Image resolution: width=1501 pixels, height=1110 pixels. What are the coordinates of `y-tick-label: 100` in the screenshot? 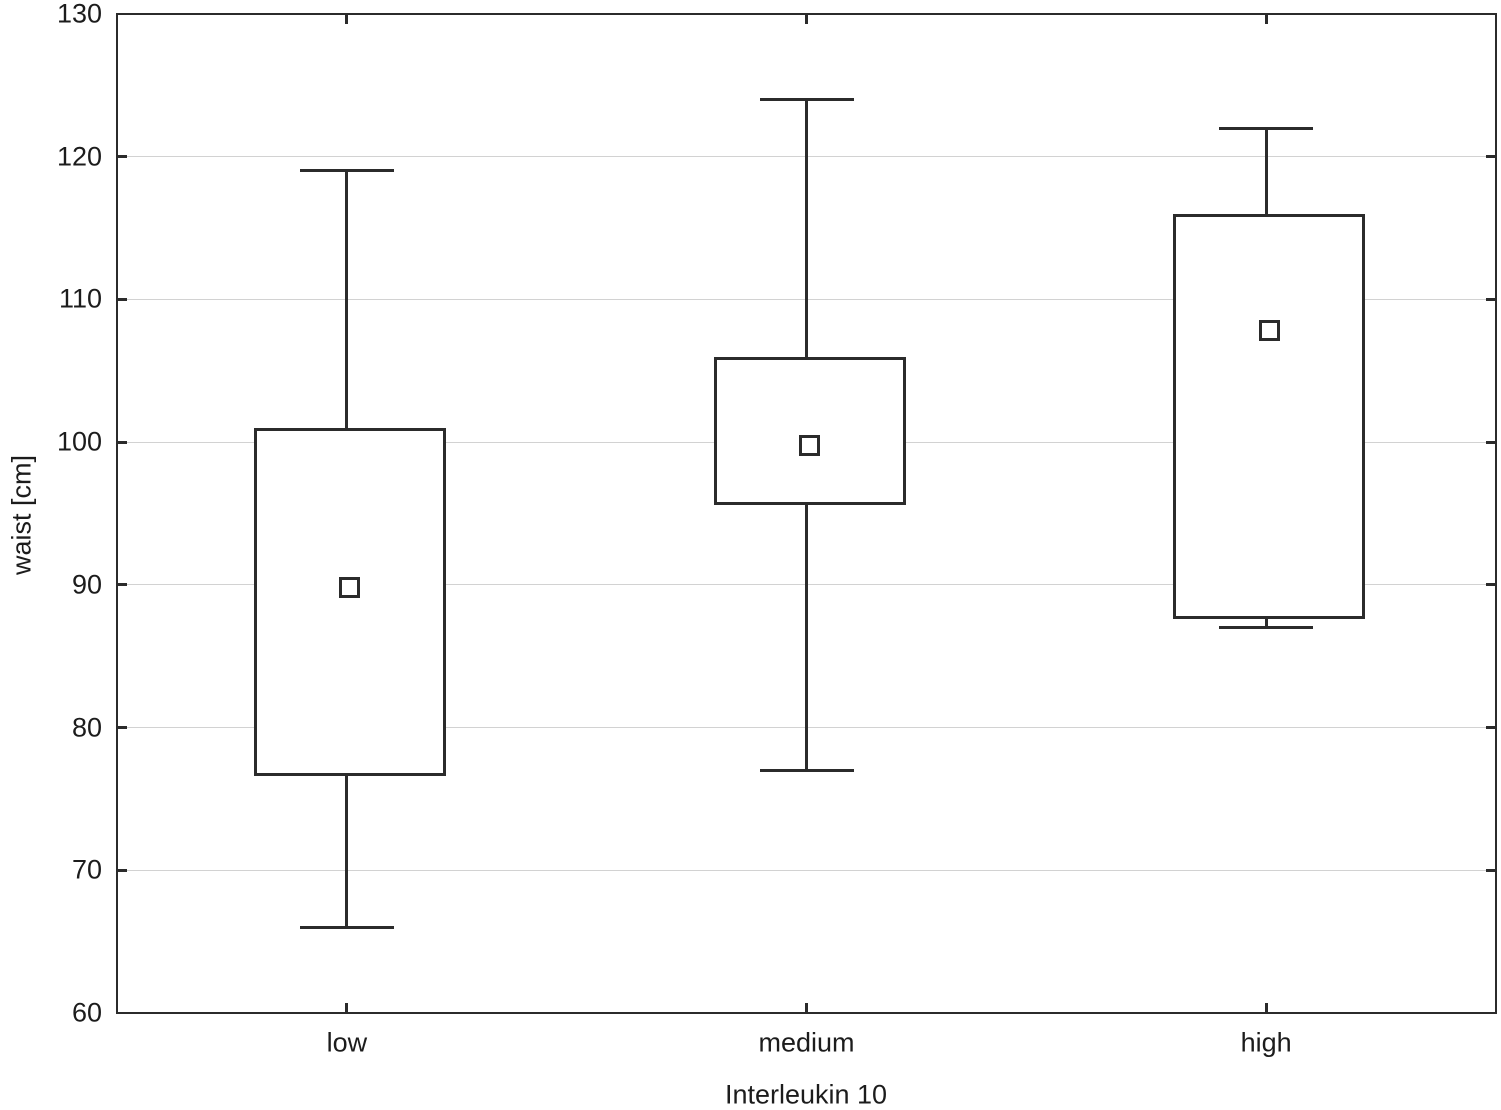 It's located at (79, 441).